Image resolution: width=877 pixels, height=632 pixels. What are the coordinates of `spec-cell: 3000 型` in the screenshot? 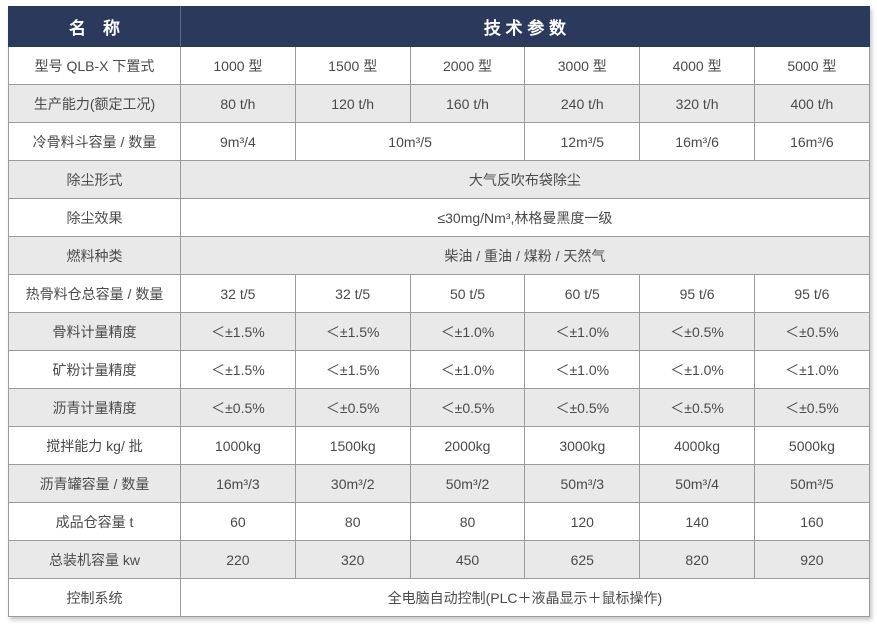 It's located at (582, 65).